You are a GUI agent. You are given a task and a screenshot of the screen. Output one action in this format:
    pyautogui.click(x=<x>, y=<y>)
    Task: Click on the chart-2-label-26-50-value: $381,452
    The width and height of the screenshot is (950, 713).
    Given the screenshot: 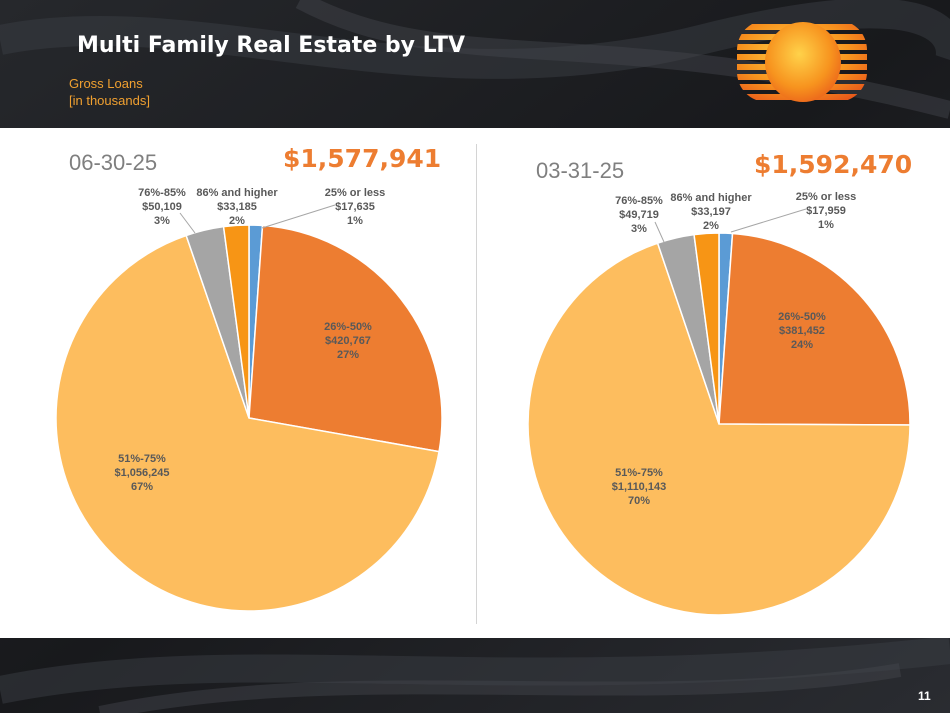 What is the action you would take?
    pyautogui.click(x=802, y=331)
    